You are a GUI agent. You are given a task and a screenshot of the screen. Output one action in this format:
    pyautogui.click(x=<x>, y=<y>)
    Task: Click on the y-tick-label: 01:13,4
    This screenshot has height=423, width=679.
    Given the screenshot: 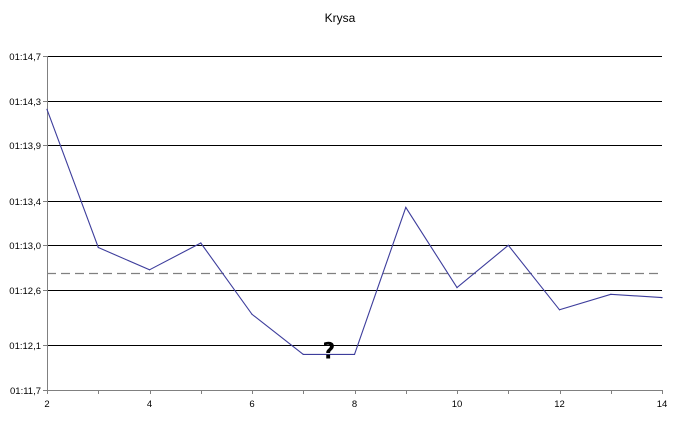 What is the action you would take?
    pyautogui.click(x=25, y=202)
    